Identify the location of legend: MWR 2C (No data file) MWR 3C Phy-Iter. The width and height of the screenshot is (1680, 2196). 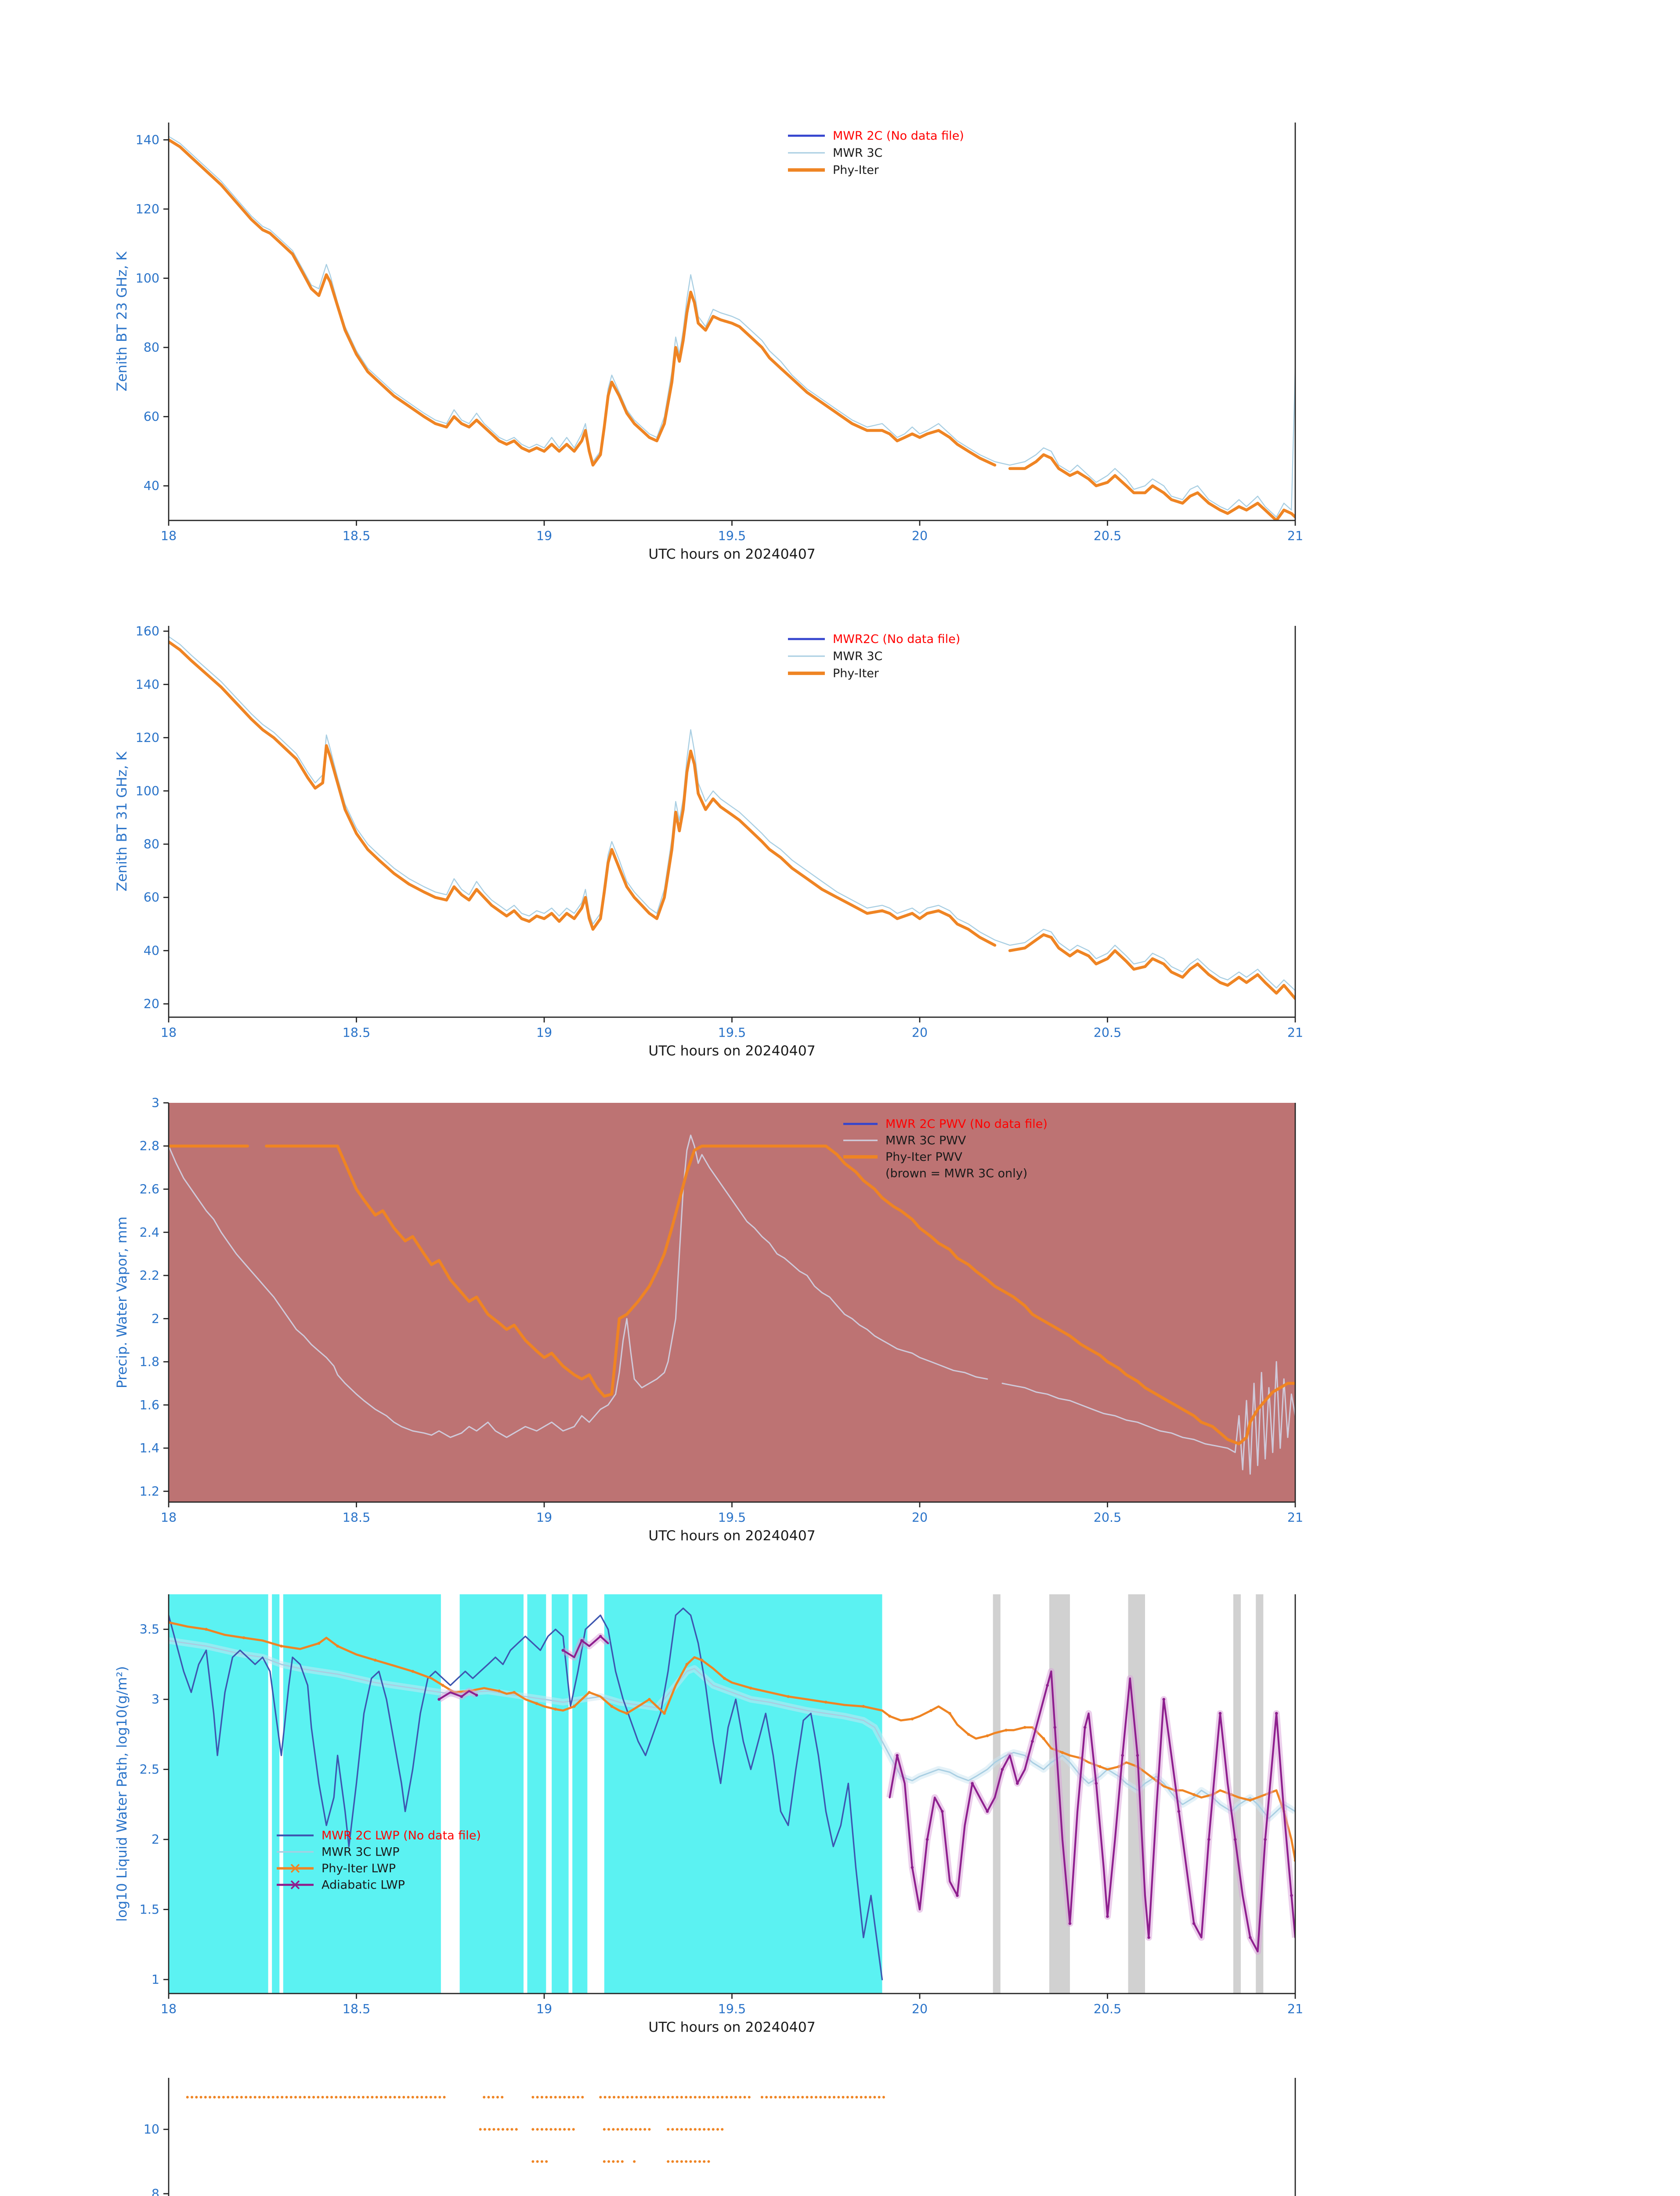
(876, 153).